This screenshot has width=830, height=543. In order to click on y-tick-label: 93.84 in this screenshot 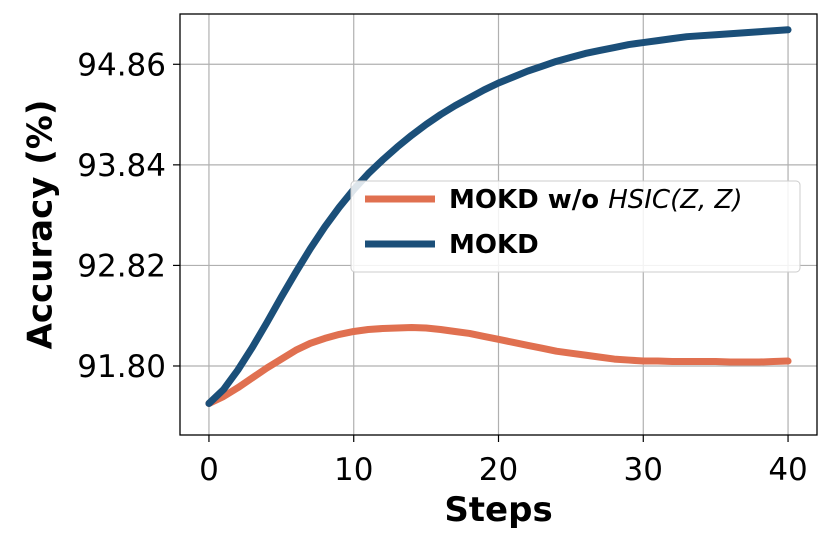, I will do `click(121, 166)`.